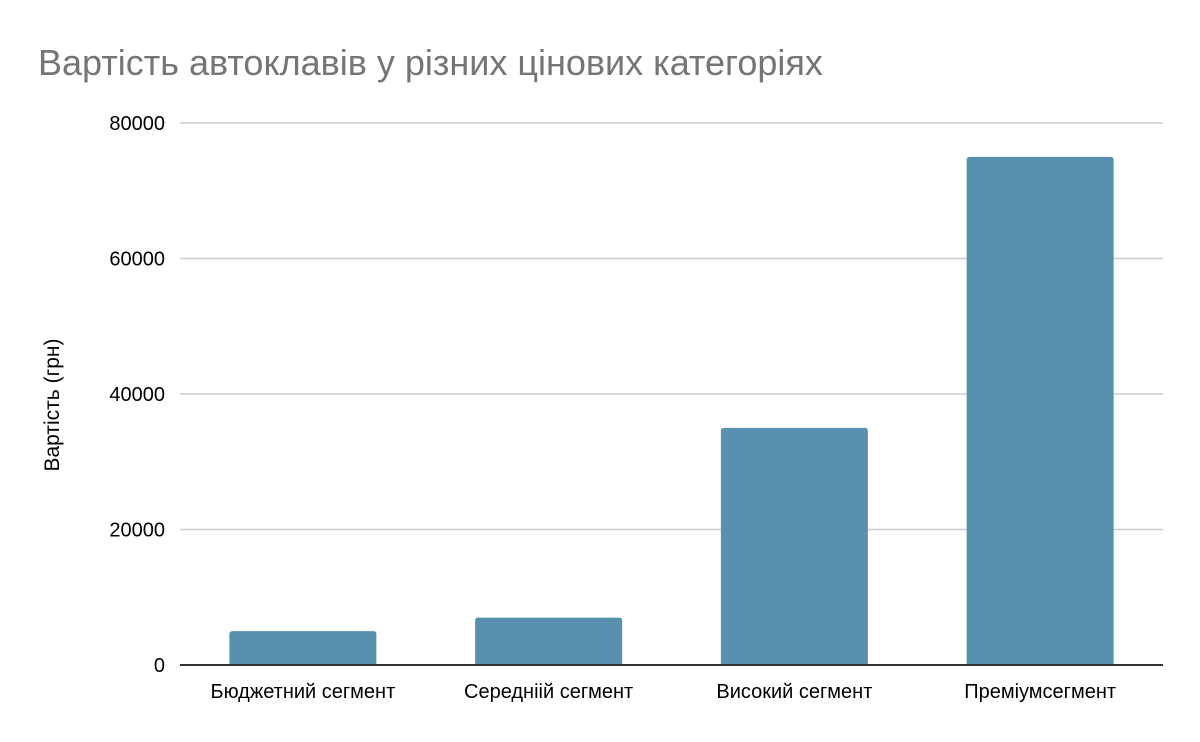 The height and width of the screenshot is (742, 1200). Describe the element at coordinates (137, 124) in the screenshot. I see `y-tick-label: 80000` at that location.